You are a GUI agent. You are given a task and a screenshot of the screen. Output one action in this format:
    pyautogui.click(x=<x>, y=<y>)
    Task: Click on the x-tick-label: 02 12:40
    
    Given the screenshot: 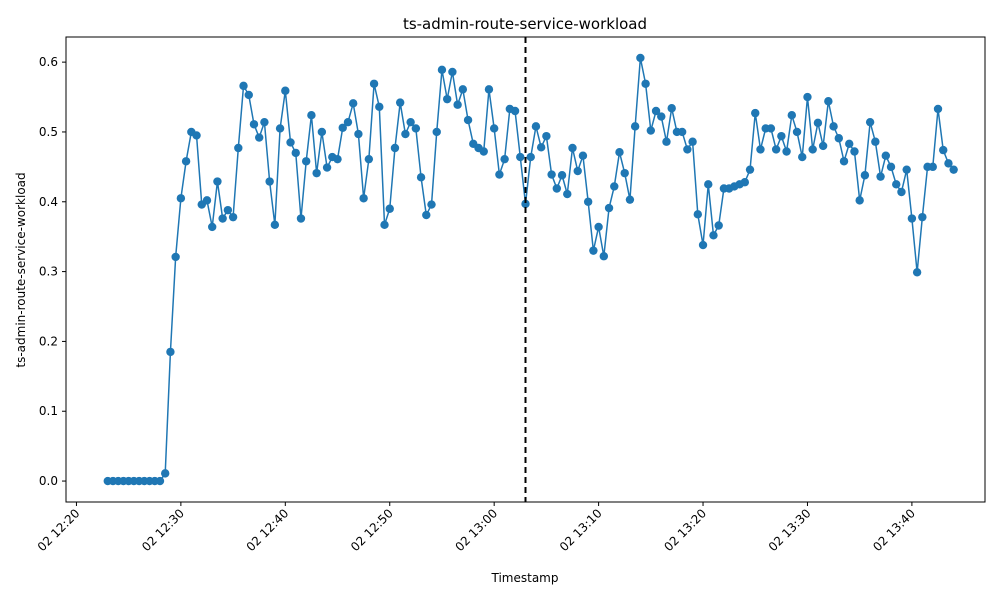 What is the action you would take?
    pyautogui.click(x=268, y=530)
    